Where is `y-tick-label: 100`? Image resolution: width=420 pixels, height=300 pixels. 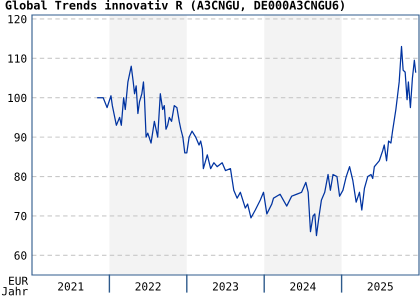 y-tick-label: 100 is located at coordinates (17, 98).